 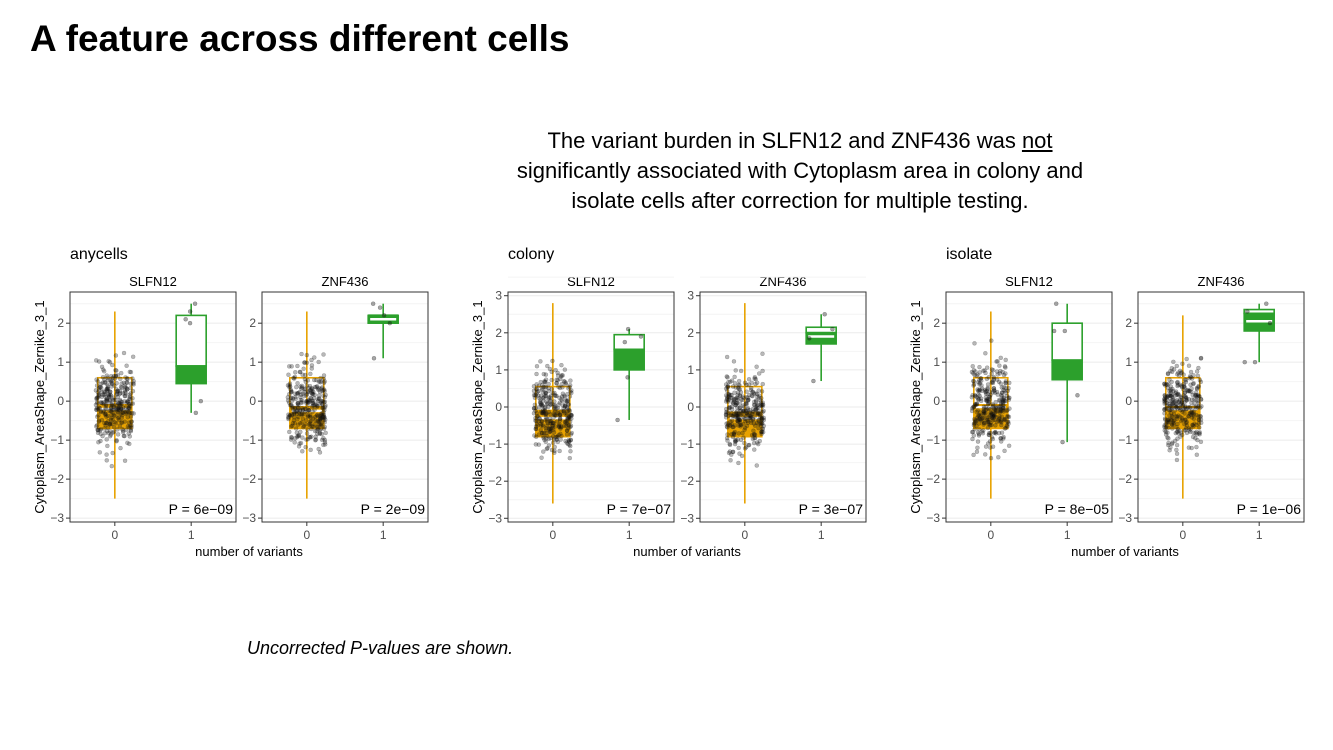 I want to click on box-lower, so click(x=1067, y=370).